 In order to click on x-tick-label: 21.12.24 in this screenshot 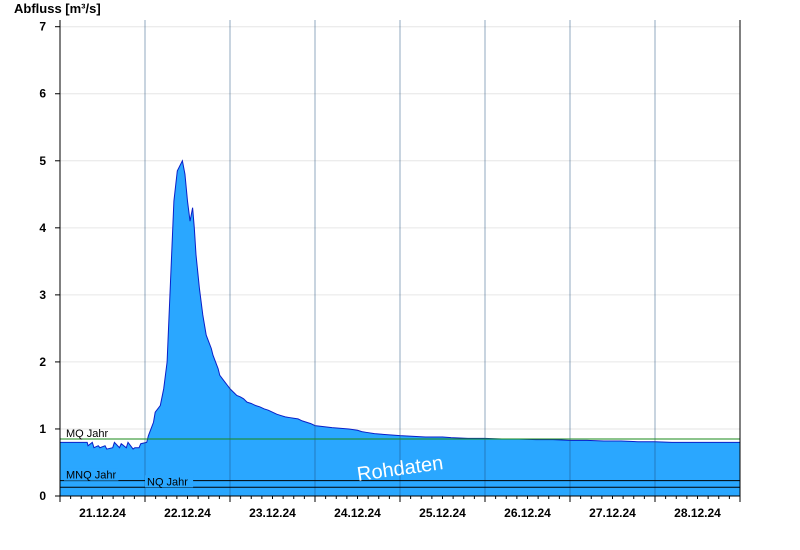, I will do `click(102, 513)`.